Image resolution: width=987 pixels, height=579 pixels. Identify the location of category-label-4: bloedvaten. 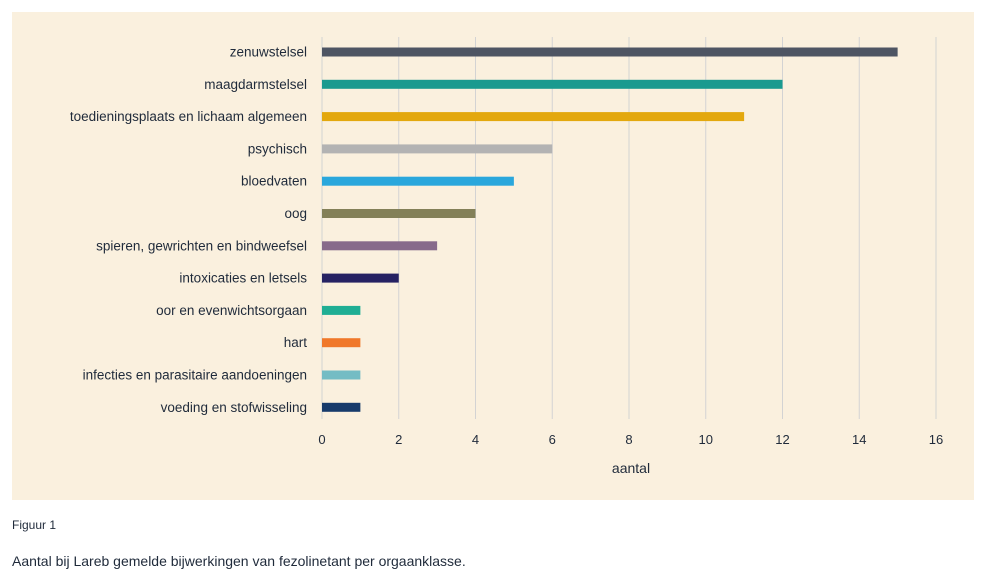
(274, 181).